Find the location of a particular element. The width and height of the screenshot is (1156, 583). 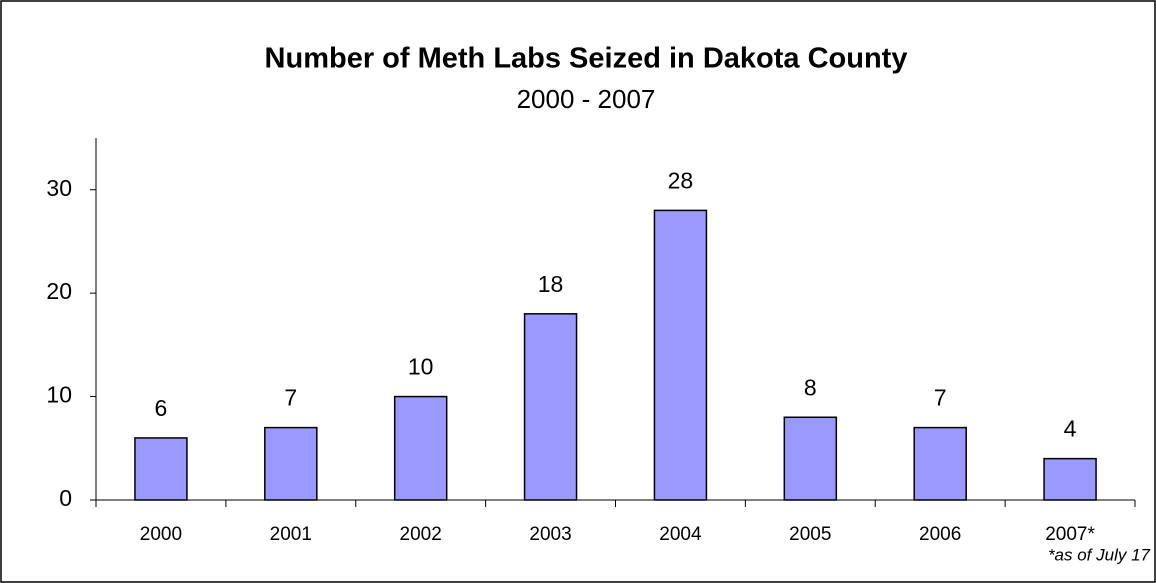

x-tick-label: 2002 is located at coordinates (421, 534).